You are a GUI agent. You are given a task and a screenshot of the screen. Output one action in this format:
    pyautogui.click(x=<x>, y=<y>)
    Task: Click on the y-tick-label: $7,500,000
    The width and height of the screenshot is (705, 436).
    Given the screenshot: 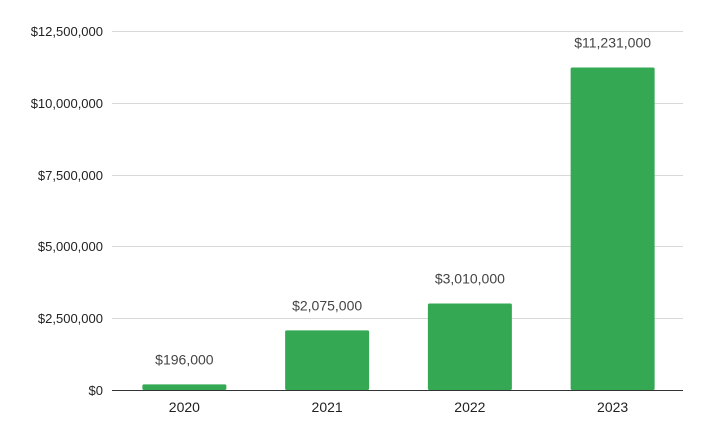 What is the action you would take?
    pyautogui.click(x=70, y=175)
    